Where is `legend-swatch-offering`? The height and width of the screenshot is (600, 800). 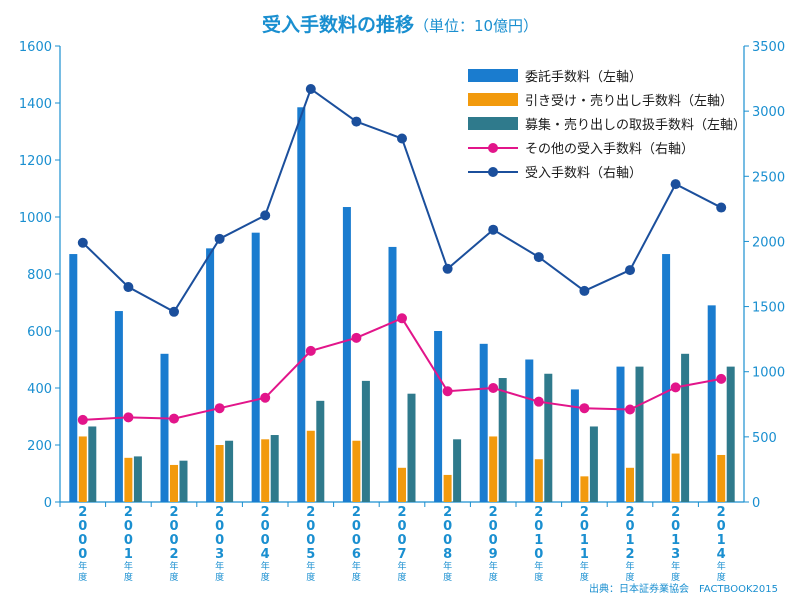 legend-swatch-offering is located at coordinates (493, 123).